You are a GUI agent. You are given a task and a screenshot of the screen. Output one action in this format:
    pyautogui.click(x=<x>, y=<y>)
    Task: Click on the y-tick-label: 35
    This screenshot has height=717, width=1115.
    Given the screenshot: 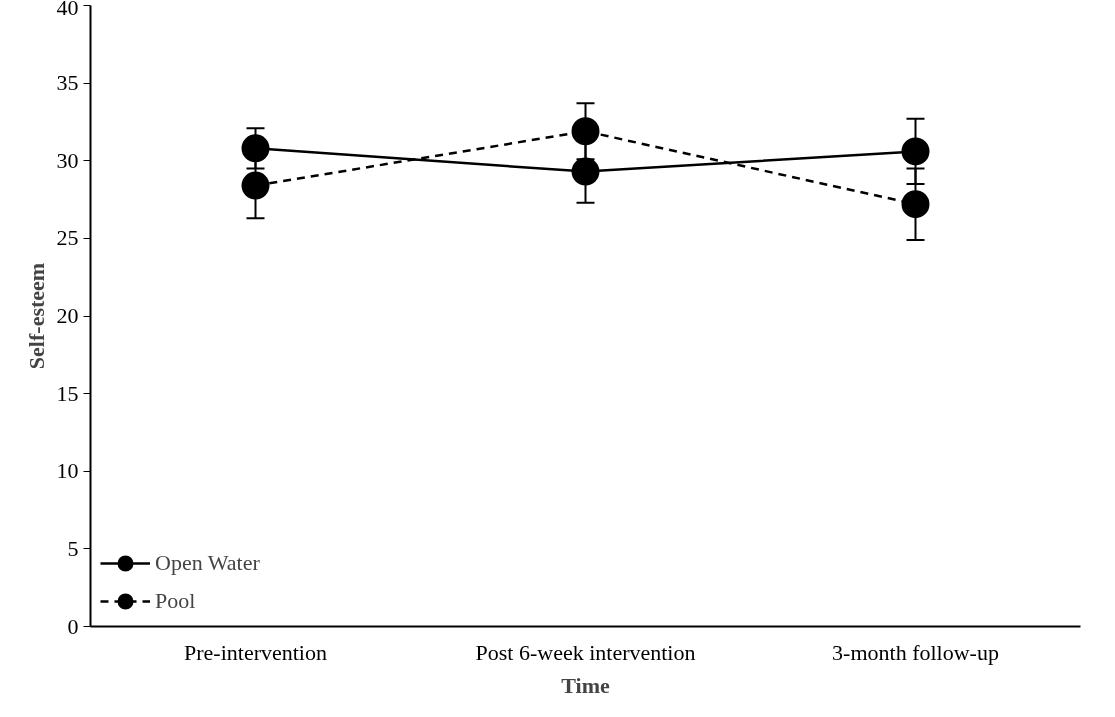 What is the action you would take?
    pyautogui.click(x=67, y=83)
    